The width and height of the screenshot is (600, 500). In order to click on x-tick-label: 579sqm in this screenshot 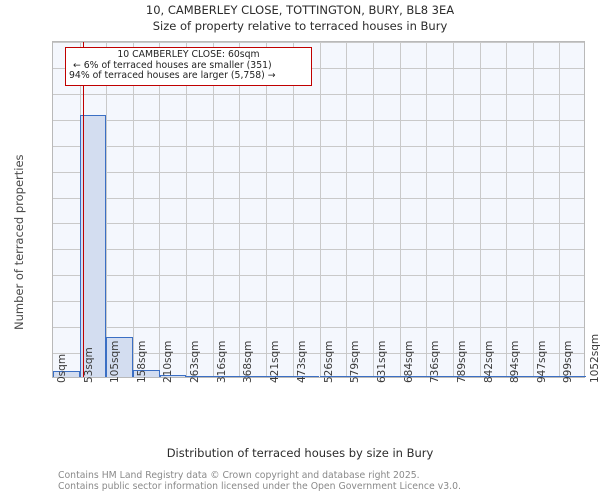, I will do `click(355, 361)`.